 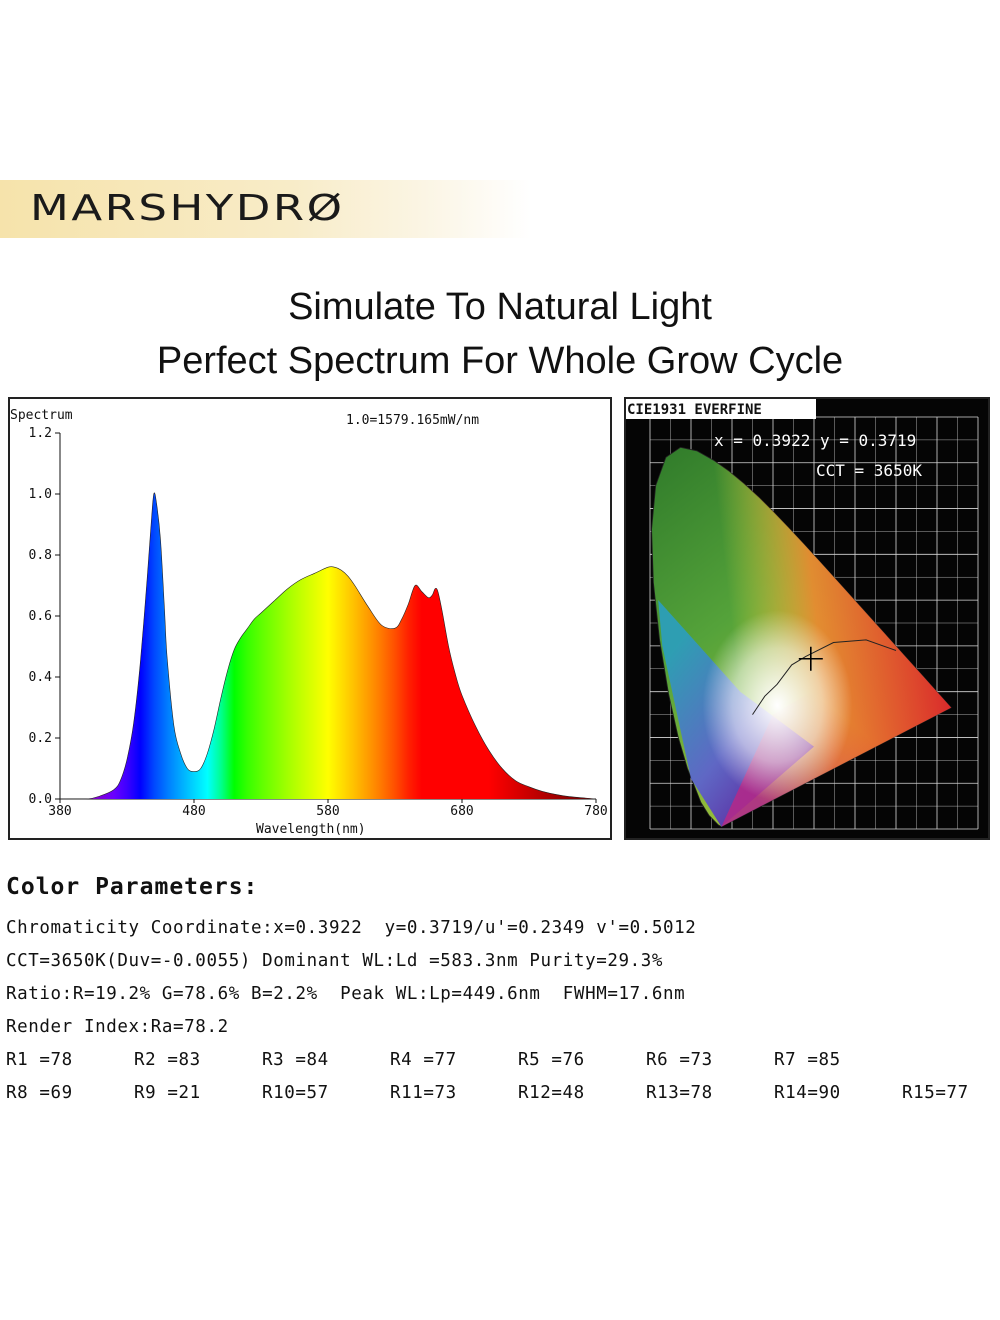 What do you see at coordinates (40, 433) in the screenshot?
I see `spectrum-y-tick-label: 1.2` at bounding box center [40, 433].